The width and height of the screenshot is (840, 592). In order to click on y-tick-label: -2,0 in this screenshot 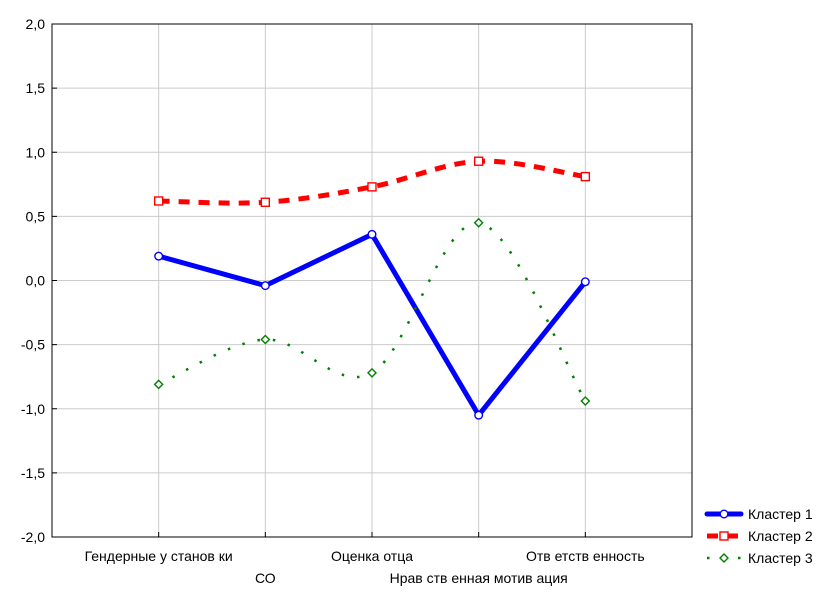, I will do `click(33, 537)`.